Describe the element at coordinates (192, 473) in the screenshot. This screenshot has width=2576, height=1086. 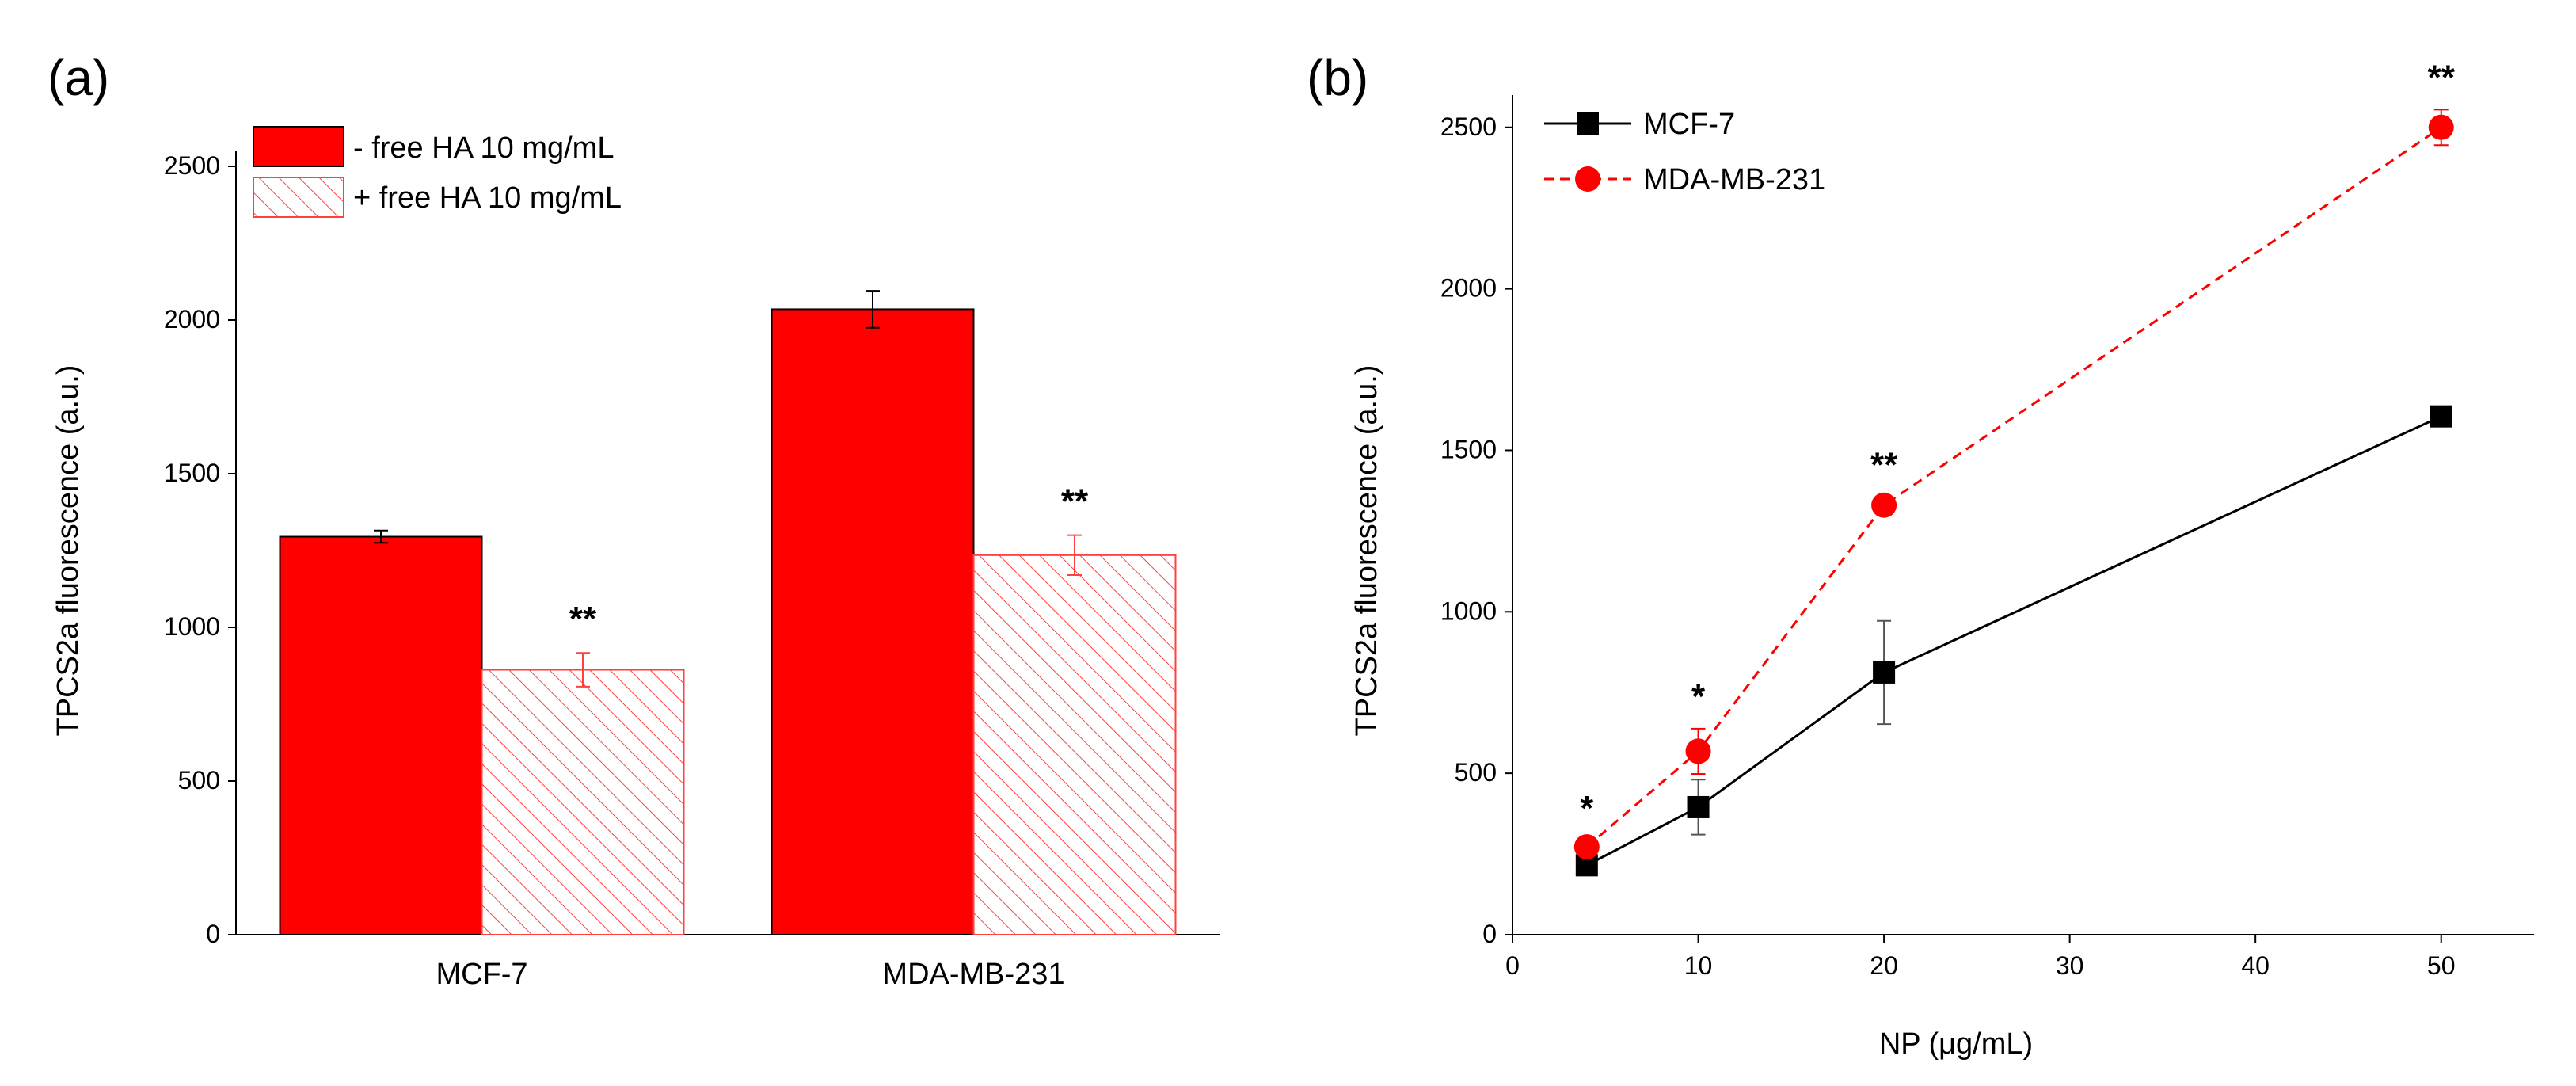
I see `panel-a-y-tick-label: 1500` at that location.